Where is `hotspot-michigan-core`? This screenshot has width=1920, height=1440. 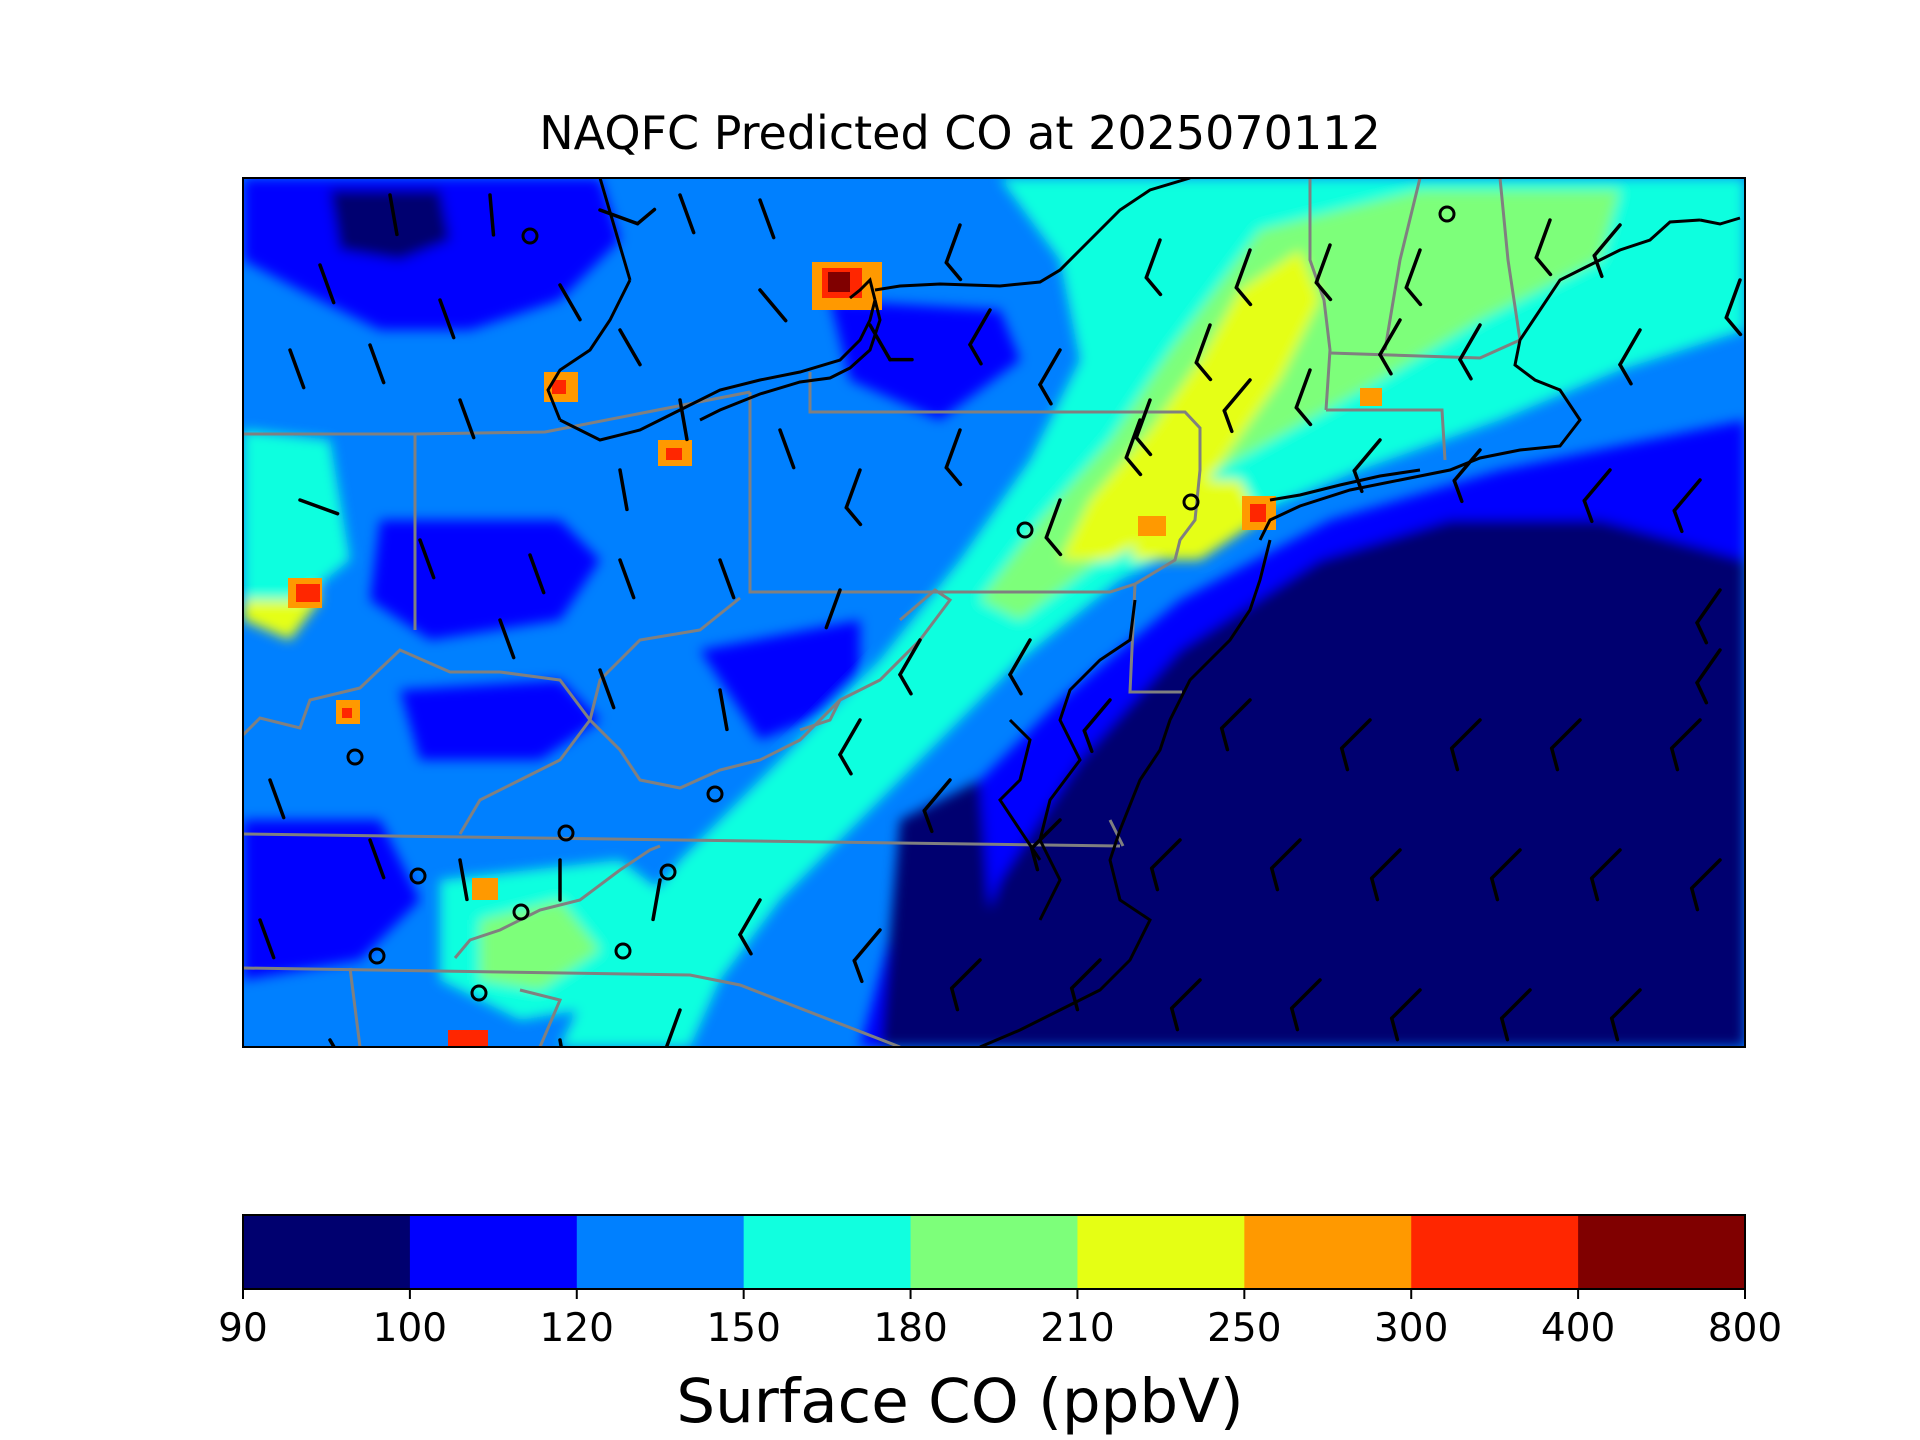
hotspot-michigan-core is located at coordinates (559, 387).